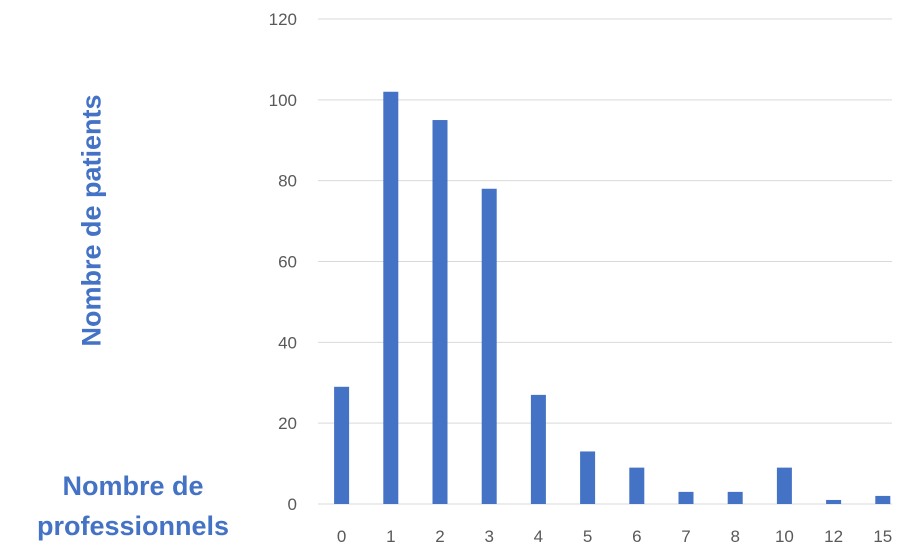 This screenshot has width=897, height=548. I want to click on y-tick-label-120: 120, so click(283, 19).